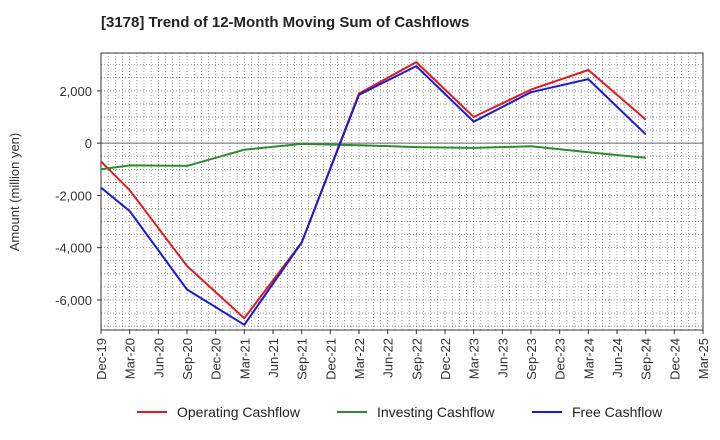 Image resolution: width=720 pixels, height=440 pixels. I want to click on series-line-investing-cashflow, so click(373, 156).